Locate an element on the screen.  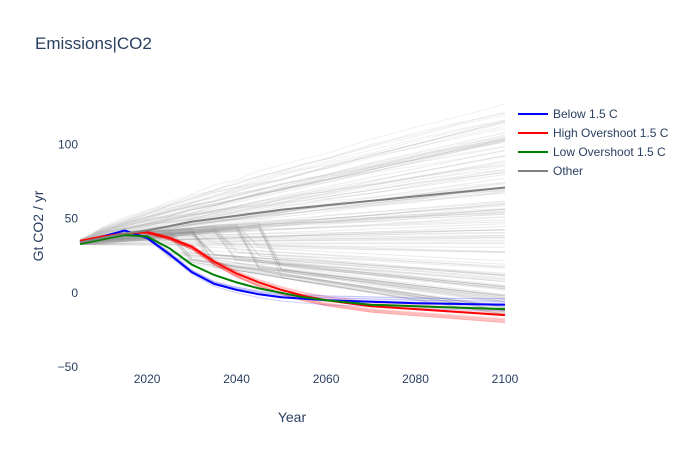
y-axis-title: Gt CO2 / yr is located at coordinates (38, 225).